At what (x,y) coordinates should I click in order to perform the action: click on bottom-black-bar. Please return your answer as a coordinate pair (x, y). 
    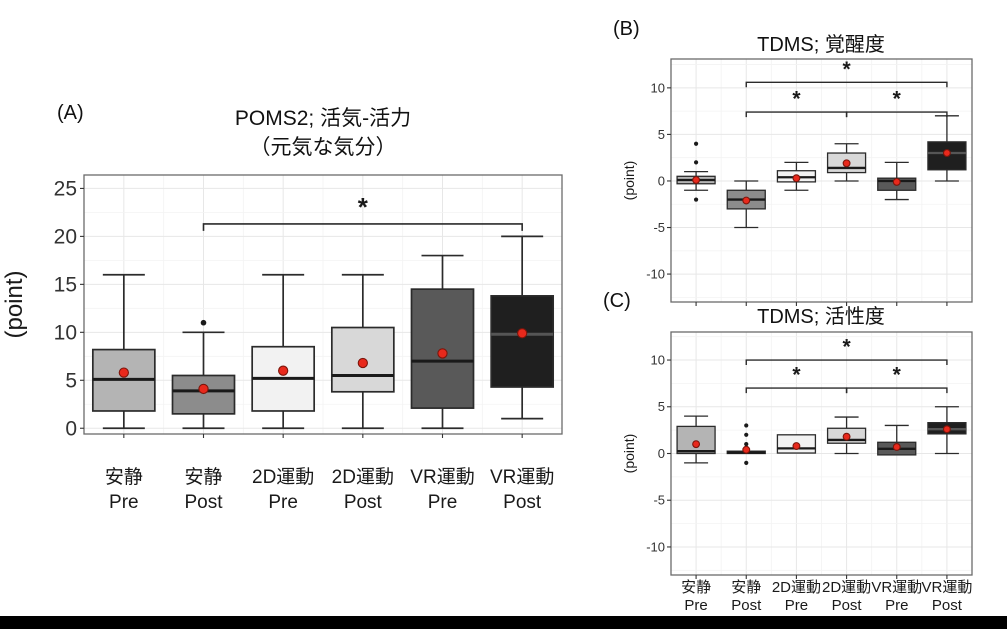
    Looking at the image, I should click on (503, 622).